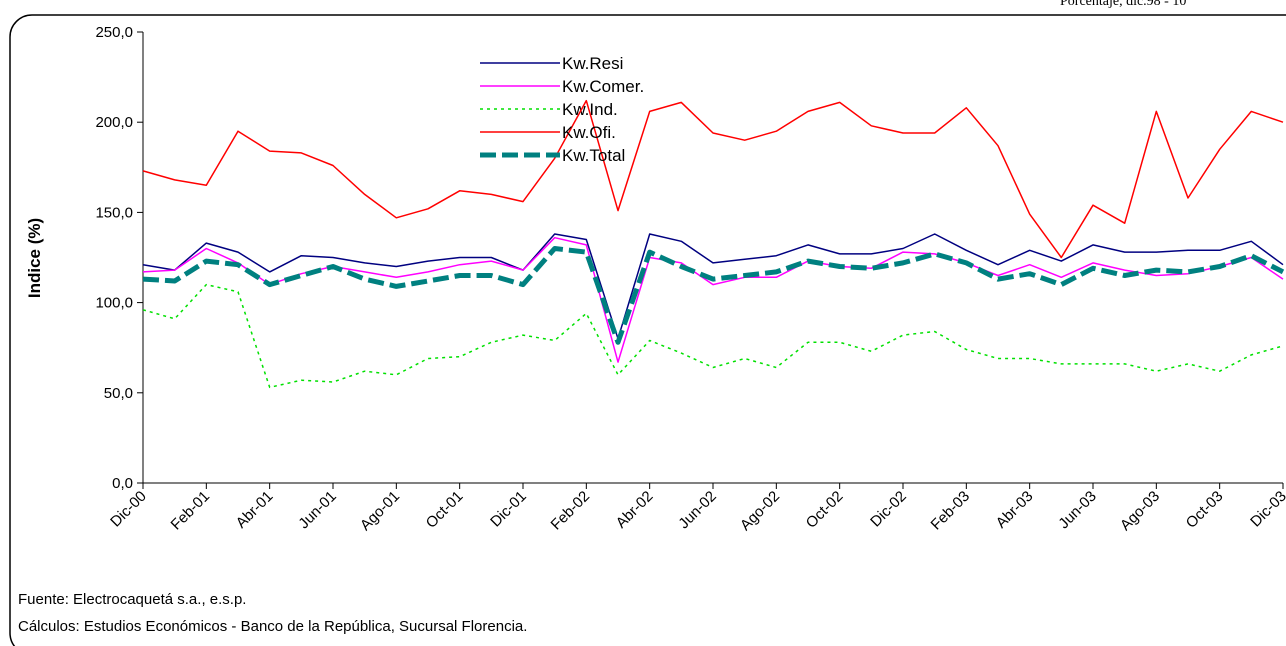  Describe the element at coordinates (132, 599) in the screenshot. I see `source-note: Fuente: Electrocaquetá s.a., e.s.p.` at that location.